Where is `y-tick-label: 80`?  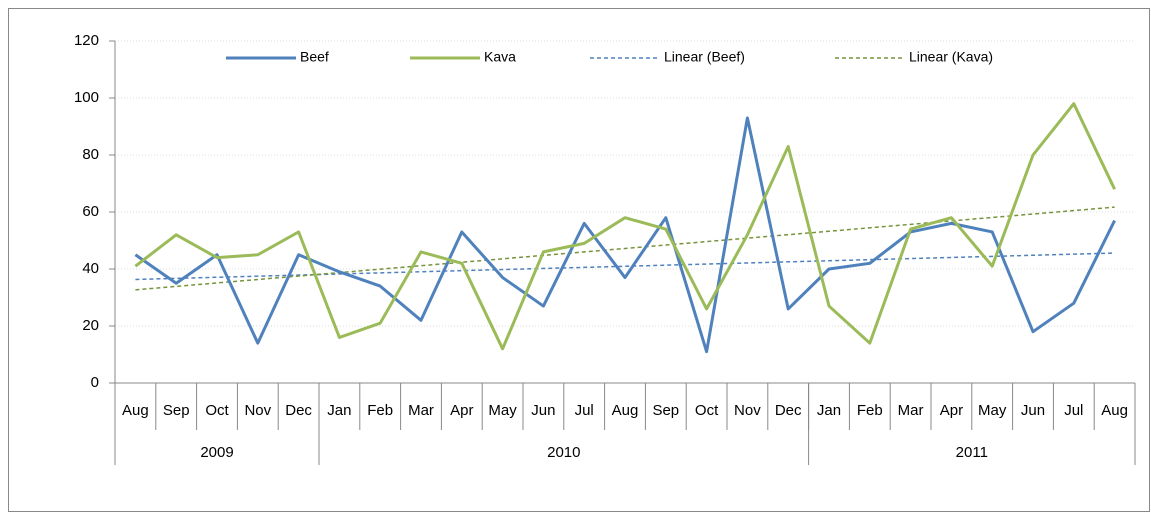
y-tick-label: 80 is located at coordinates (90, 154).